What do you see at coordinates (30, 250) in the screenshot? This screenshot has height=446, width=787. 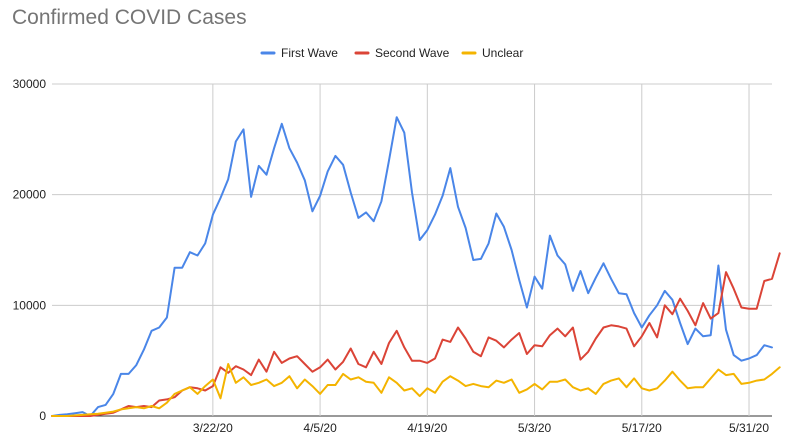 I see `y-axis-ticks: 0 10000 20000 30000` at bounding box center [30, 250].